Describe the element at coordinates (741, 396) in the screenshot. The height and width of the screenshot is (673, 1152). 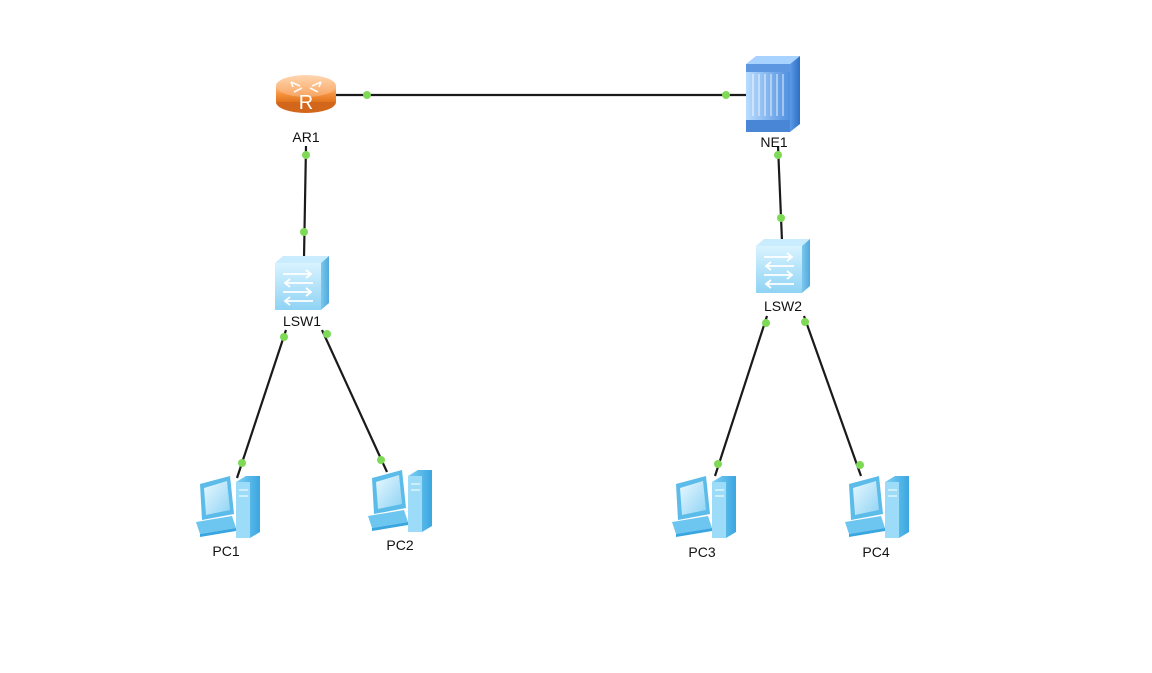
I see `link-lsw2-pc3` at that location.